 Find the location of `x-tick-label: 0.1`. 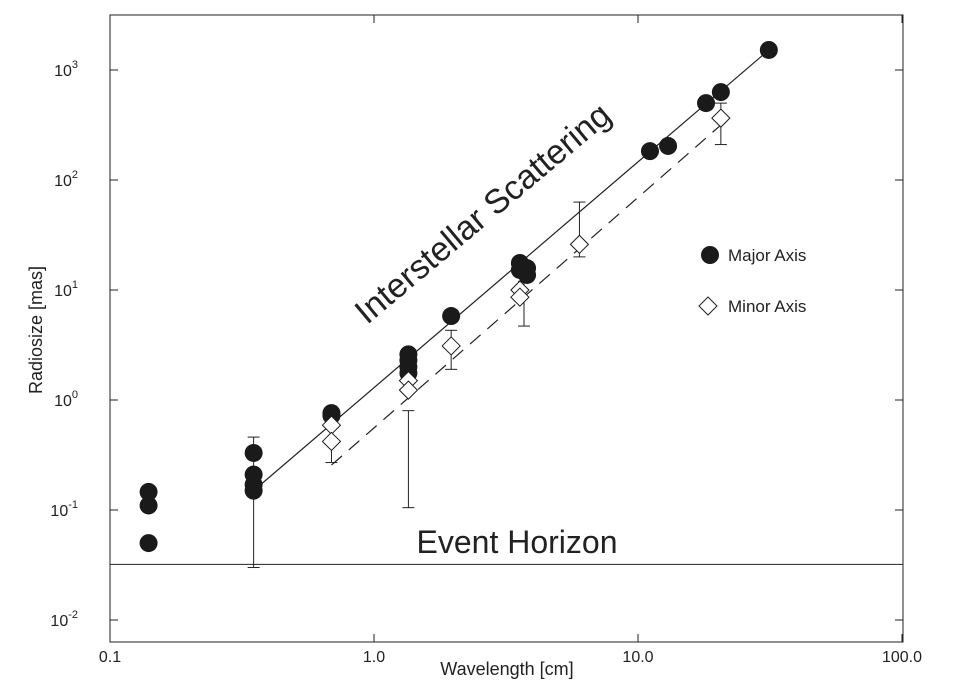

x-tick-label: 0.1 is located at coordinates (110, 657).